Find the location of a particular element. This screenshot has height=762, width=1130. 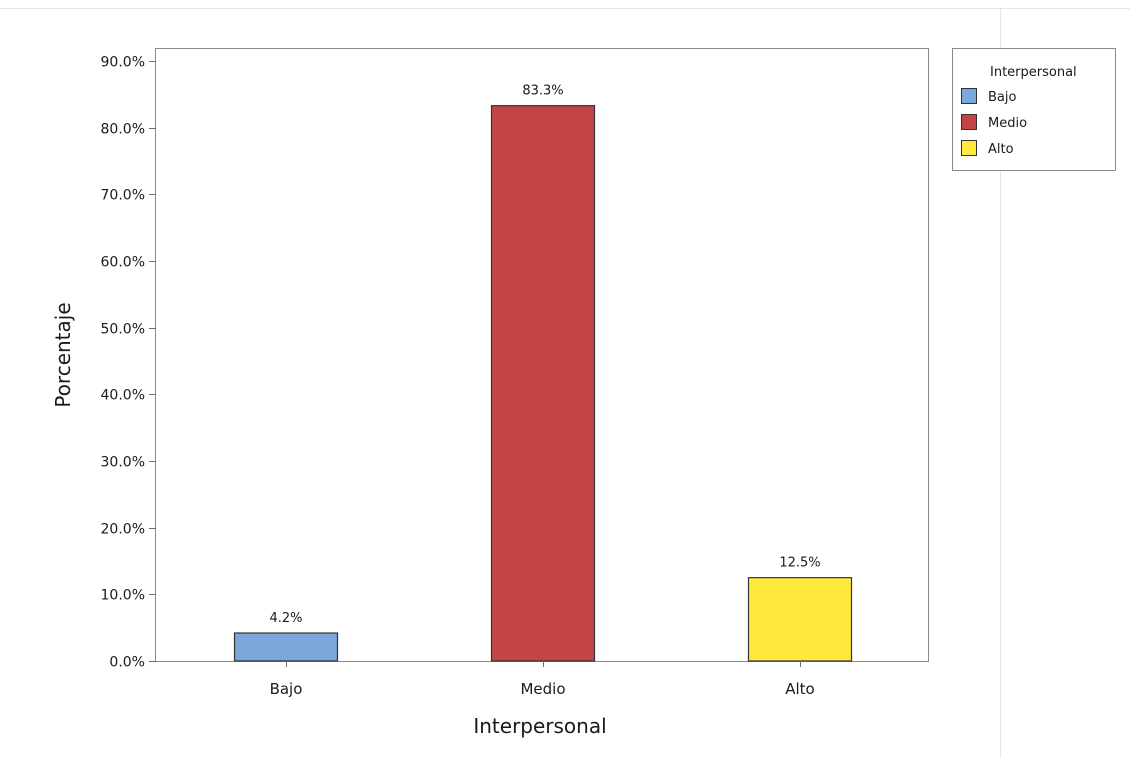

data-label-bajo: 4.2% is located at coordinates (285, 618).